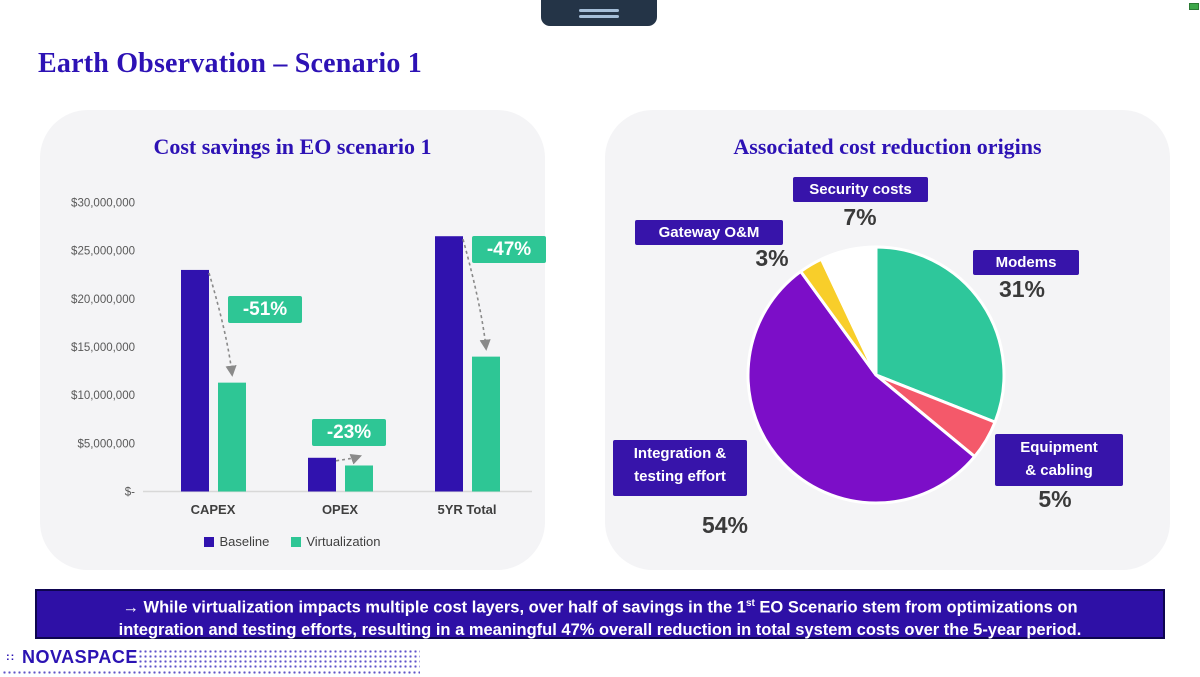 Image resolution: width=1200 pixels, height=677 pixels. I want to click on pie-label-equipment-cabling: Equipment & cabling, so click(1059, 460).